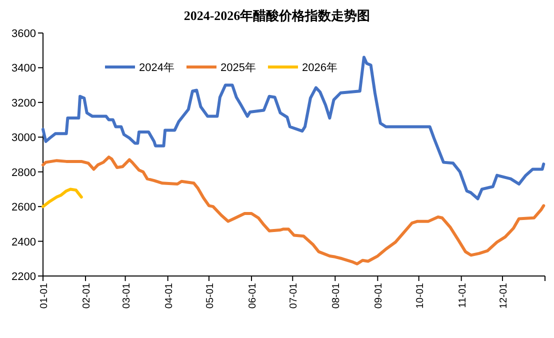 This screenshot has height=338, width=554. Describe the element at coordinates (294, 295) in the screenshot. I see `x-tick-label: 07-01` at that location.